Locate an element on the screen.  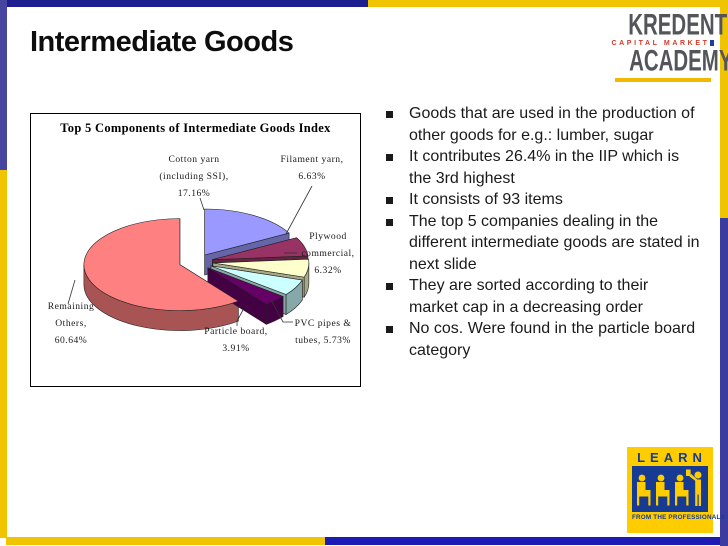
kredent-logo: KREDENT CAPITAL MARKET ACADEMY is located at coordinates (669, 46).